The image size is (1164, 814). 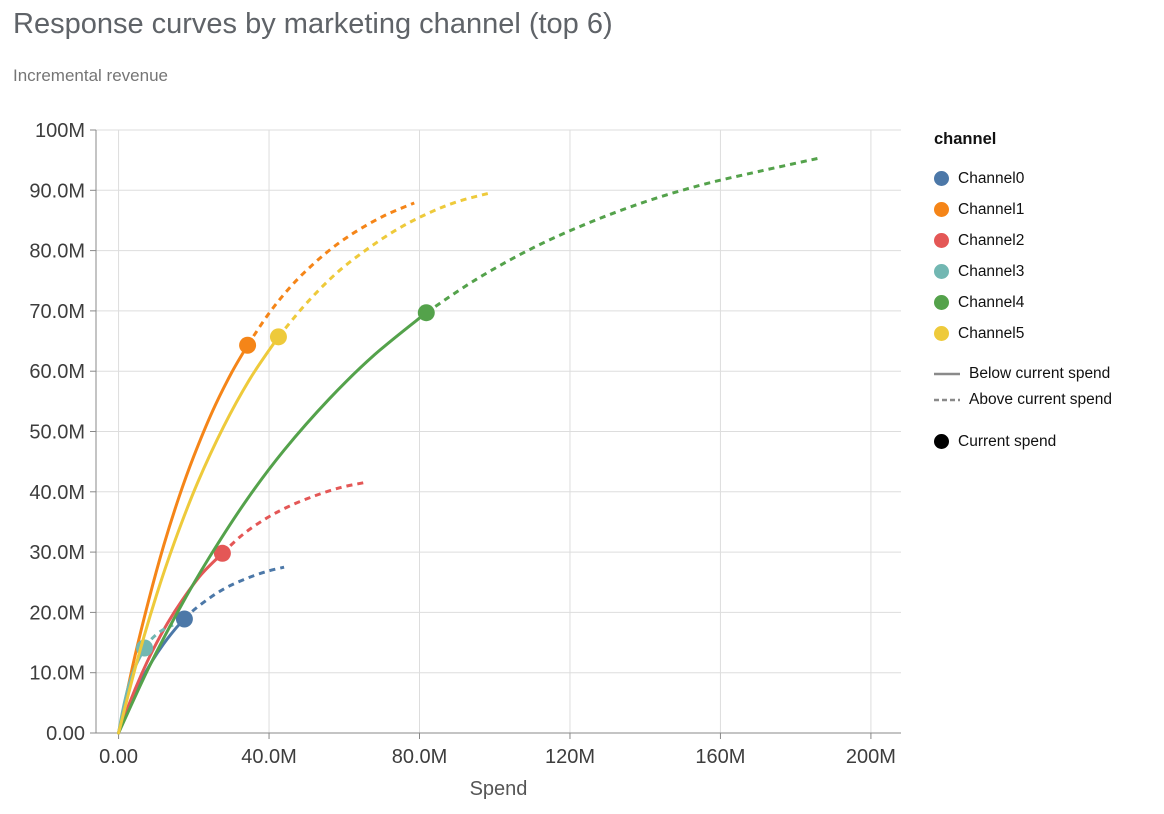 What do you see at coordinates (991, 302) in the screenshot?
I see `legend-label: Channel4` at bounding box center [991, 302].